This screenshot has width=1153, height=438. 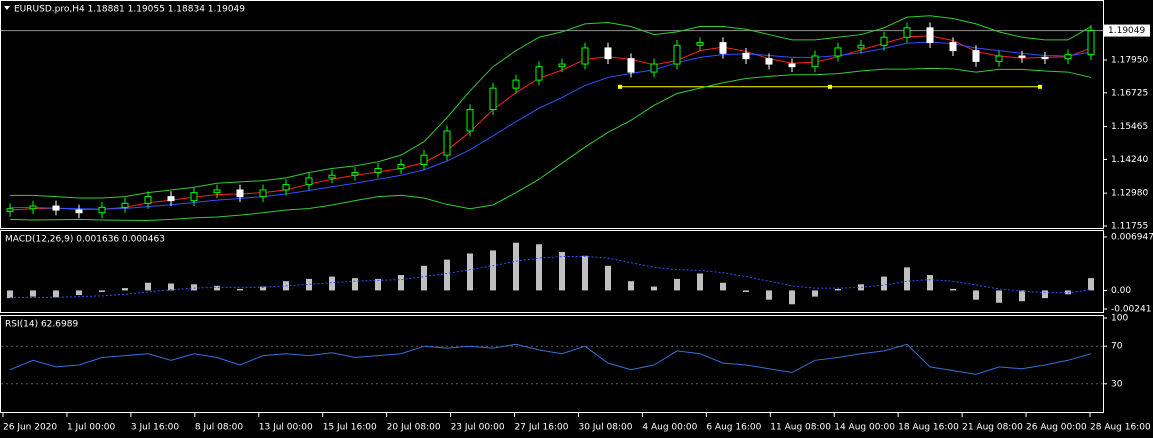 What do you see at coordinates (542, 428) in the screenshot?
I see `time-label: 27 Jul 16:00` at bounding box center [542, 428].